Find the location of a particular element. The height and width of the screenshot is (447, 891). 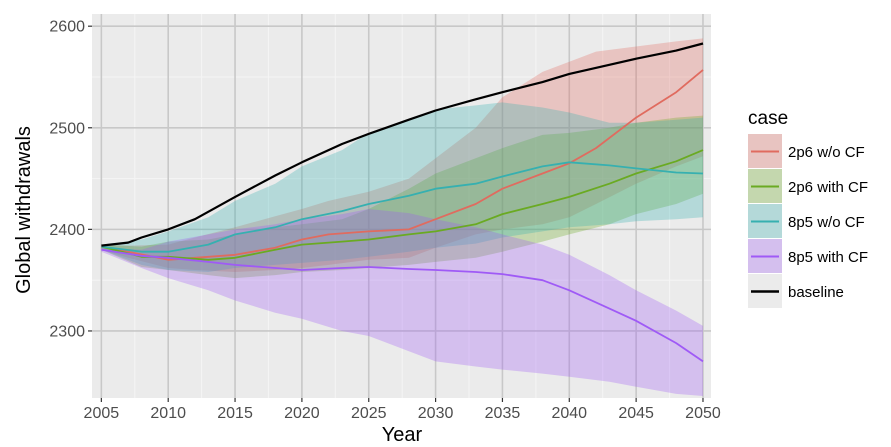

legend-label: 2p6 w/o CF is located at coordinates (826, 152).